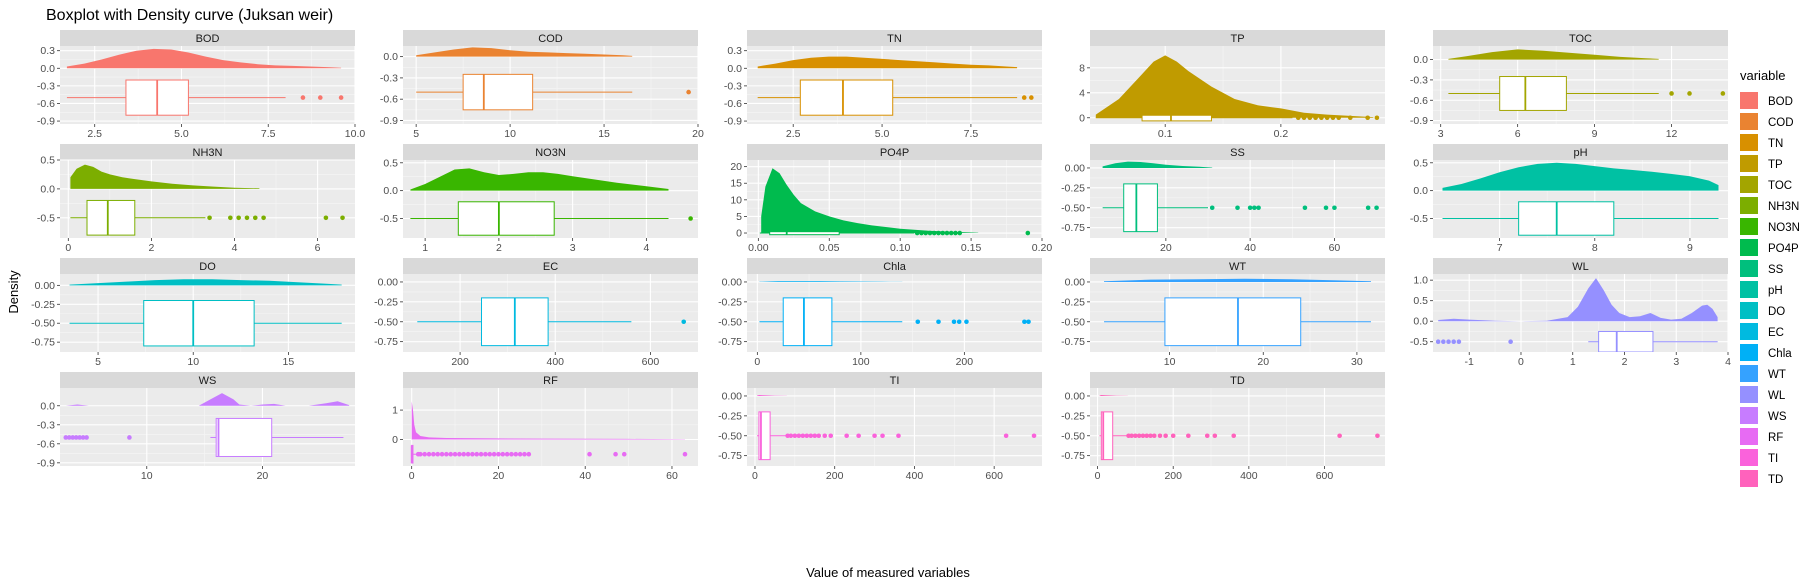 This screenshot has height=582, width=1808. I want to click on plot-area-td, so click(1239, 428).